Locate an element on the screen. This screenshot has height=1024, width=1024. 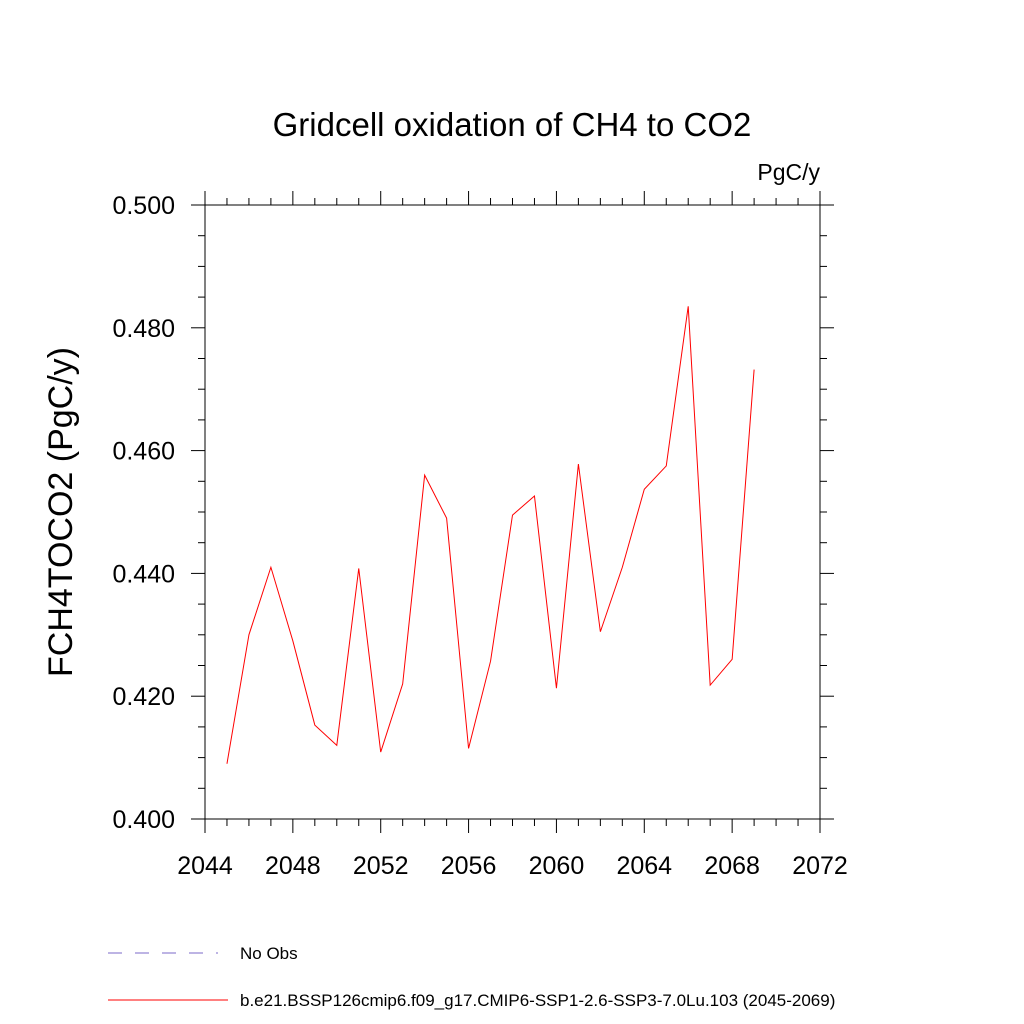
y-tick-label: 0.400 is located at coordinates (143, 820).